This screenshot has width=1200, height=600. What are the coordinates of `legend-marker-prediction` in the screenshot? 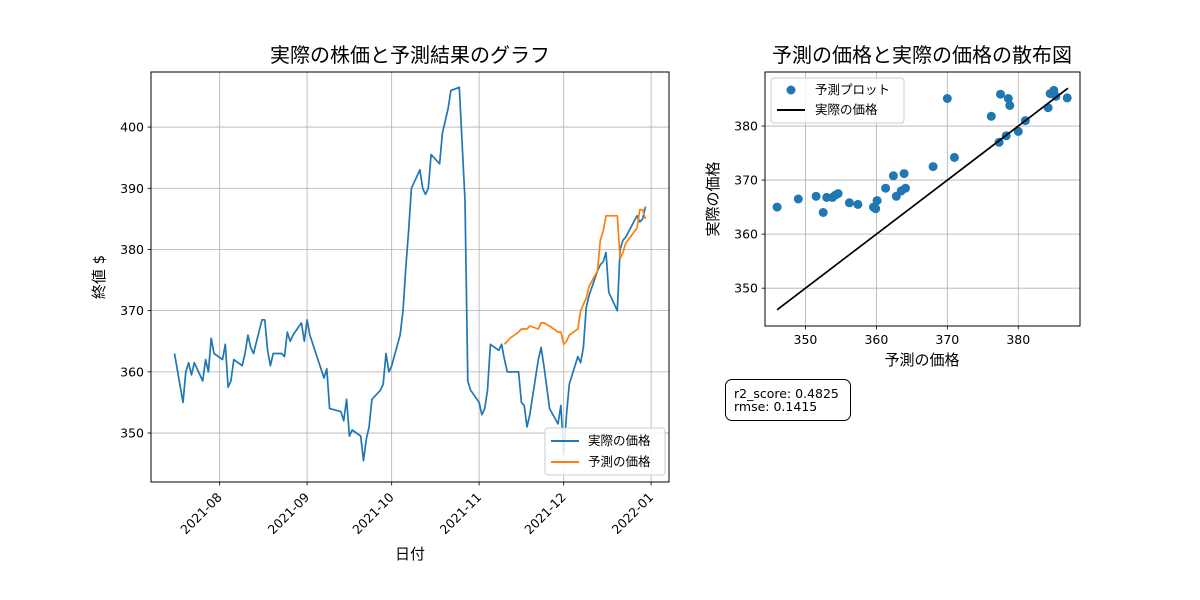 It's located at (791, 90).